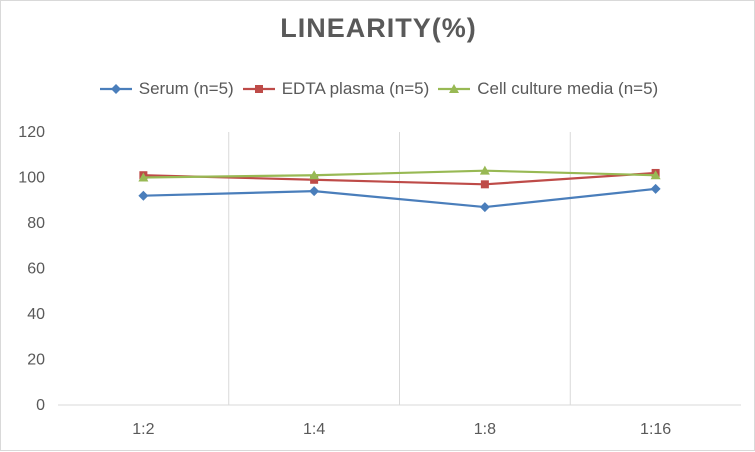 This screenshot has width=755, height=452. Describe the element at coordinates (485, 429) in the screenshot. I see `x-tick-label: 1:8` at that location.